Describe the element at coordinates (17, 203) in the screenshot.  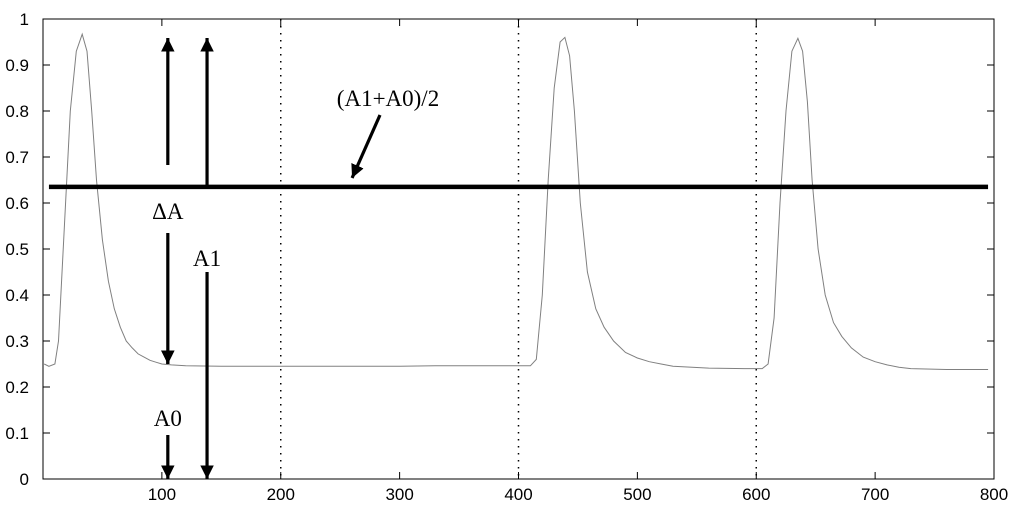
I see `y-tick-label: 0.6` at that location.